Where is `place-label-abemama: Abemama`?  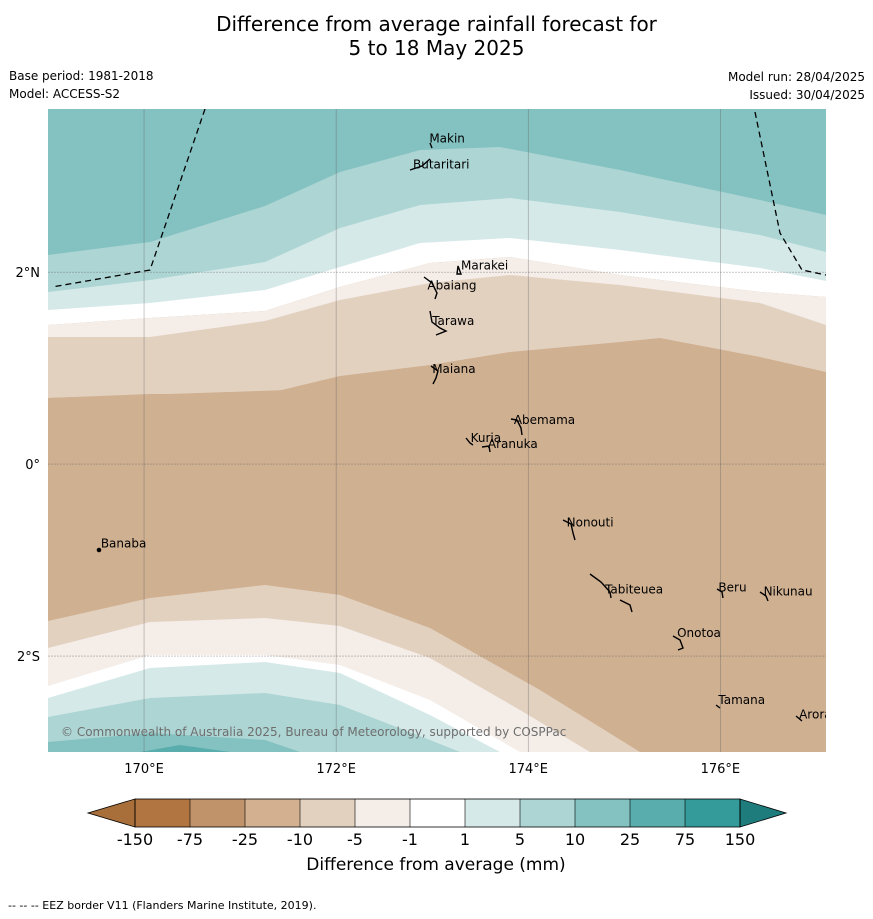
place-label-abemama: Abemama is located at coordinates (544, 420).